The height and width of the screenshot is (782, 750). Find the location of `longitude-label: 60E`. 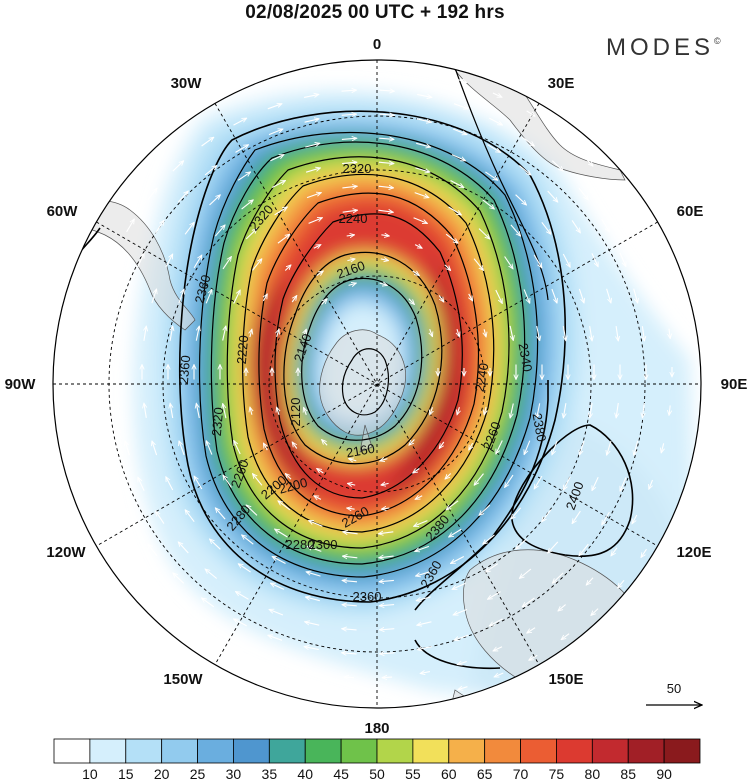

longitude-label: 60E is located at coordinates (690, 211).